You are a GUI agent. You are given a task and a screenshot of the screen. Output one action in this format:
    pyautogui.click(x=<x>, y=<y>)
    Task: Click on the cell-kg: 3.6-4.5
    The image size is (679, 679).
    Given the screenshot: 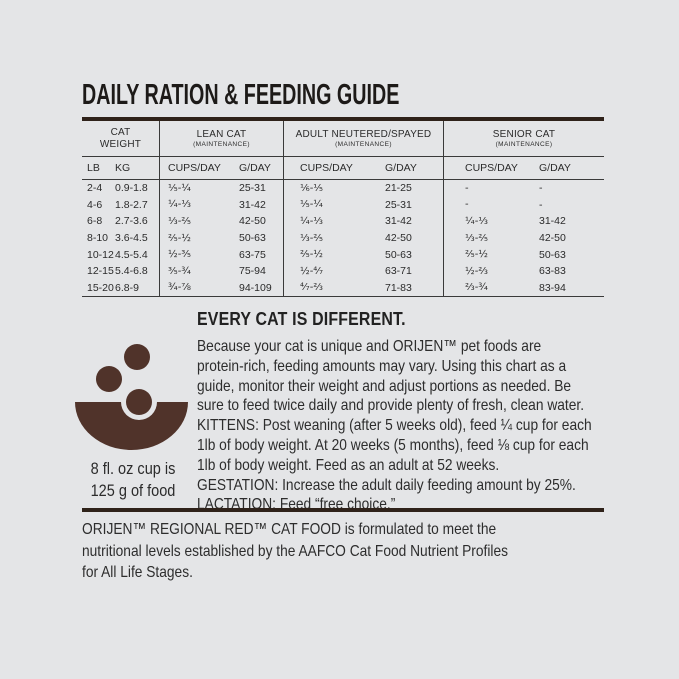 What is the action you would take?
    pyautogui.click(x=137, y=238)
    